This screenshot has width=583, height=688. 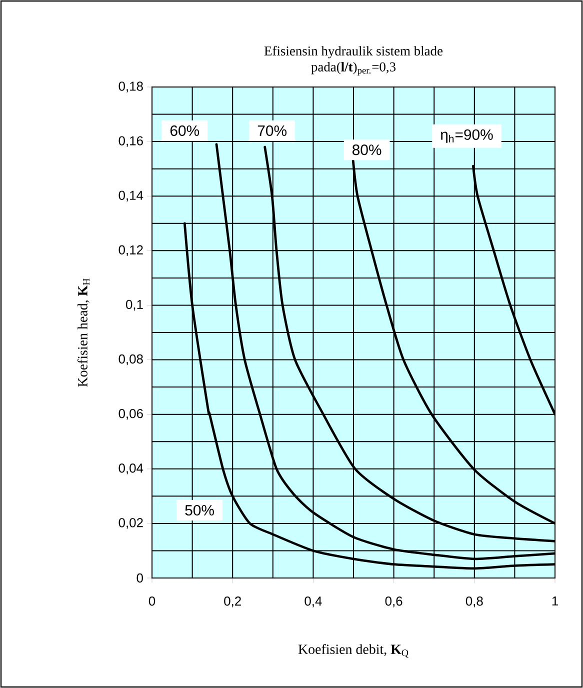 I want to click on y-tick-label: 0, so click(x=139, y=578).